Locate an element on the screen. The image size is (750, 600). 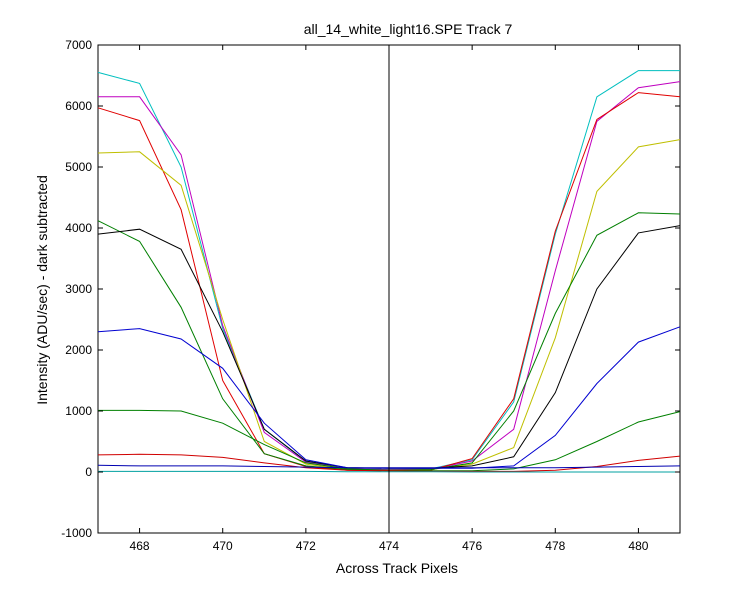
y-axis-label: Intensity (ADU/sec) - dark subtracted is located at coordinates (42, 290).